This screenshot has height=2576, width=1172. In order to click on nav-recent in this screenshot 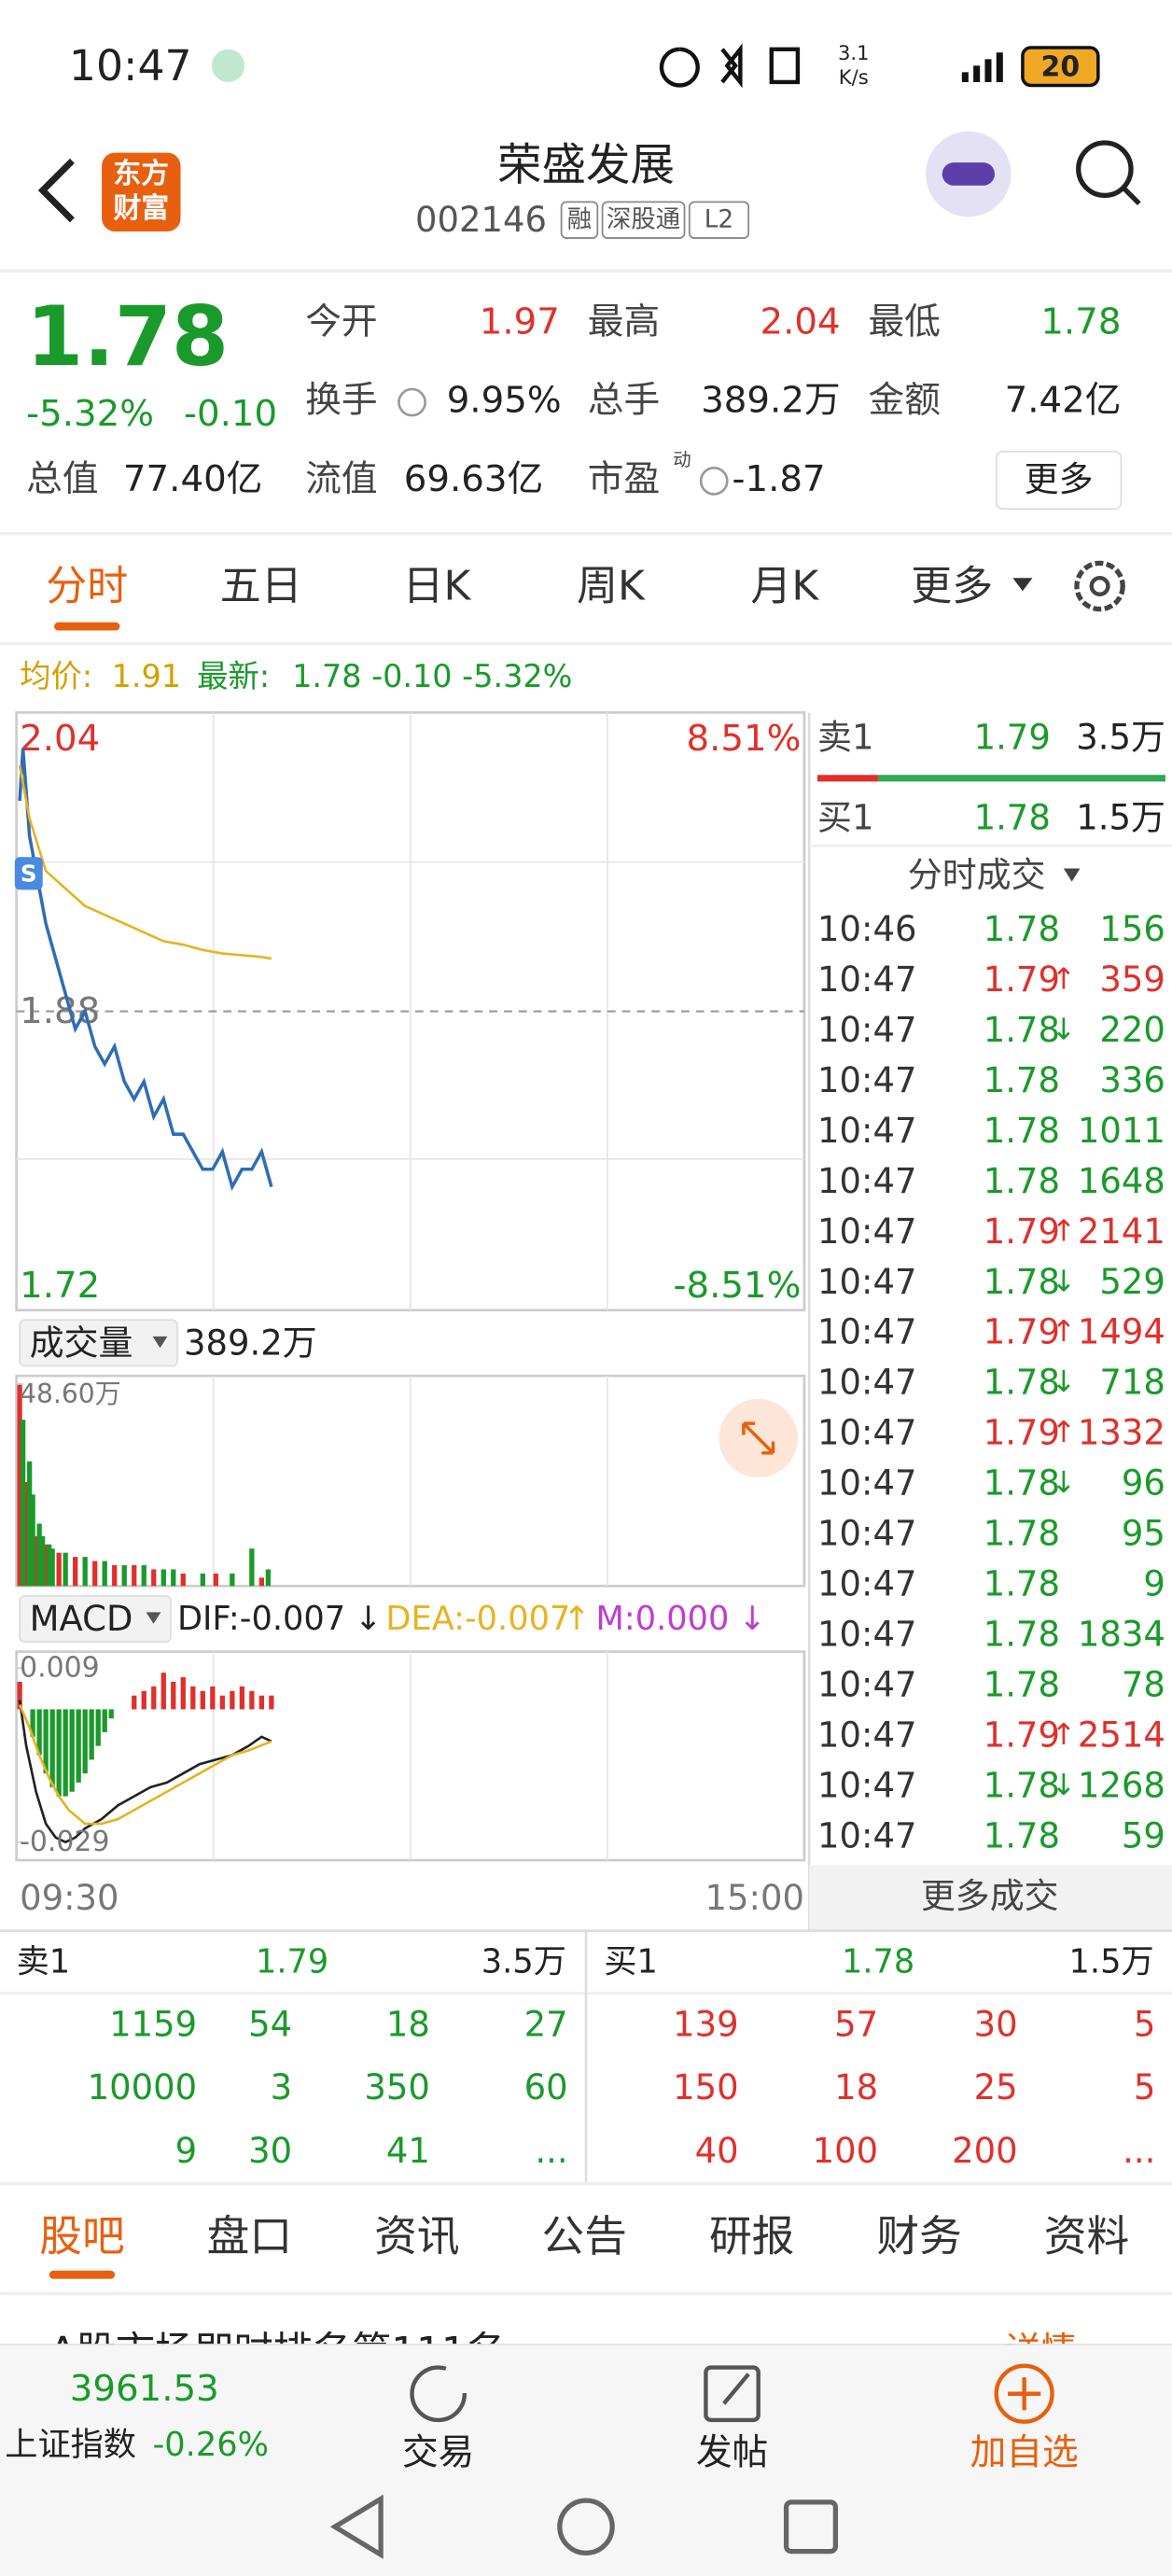, I will do `click(811, 2527)`.